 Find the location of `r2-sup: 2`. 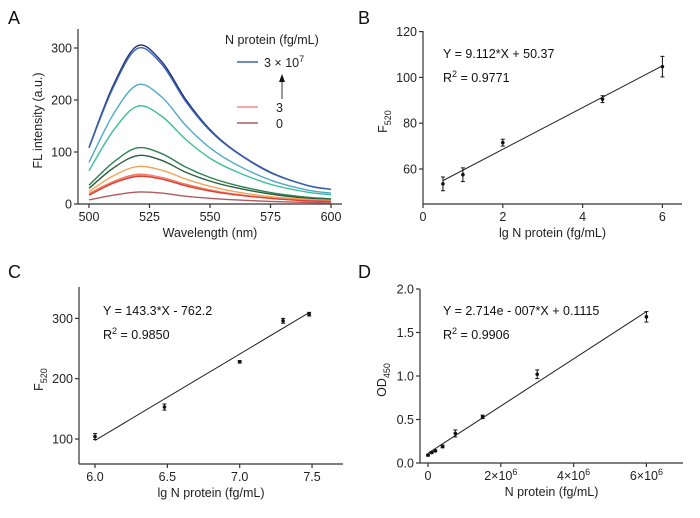

r2-sup: 2 is located at coordinates (114, 331).